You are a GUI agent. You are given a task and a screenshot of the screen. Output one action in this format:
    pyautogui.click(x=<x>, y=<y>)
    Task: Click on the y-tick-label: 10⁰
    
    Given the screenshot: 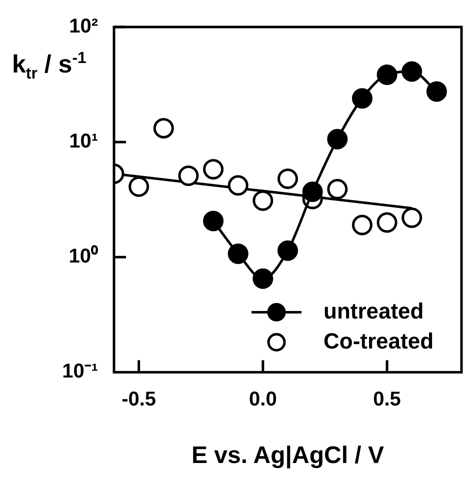 What is the action you would take?
    pyautogui.click(x=83, y=256)
    